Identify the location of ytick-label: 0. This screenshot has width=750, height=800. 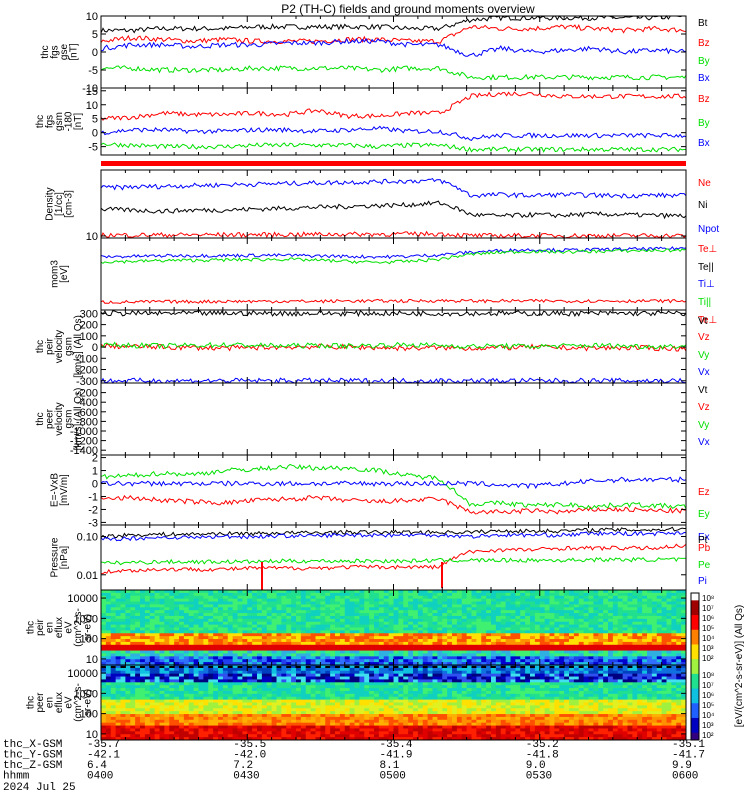
(95, 134).